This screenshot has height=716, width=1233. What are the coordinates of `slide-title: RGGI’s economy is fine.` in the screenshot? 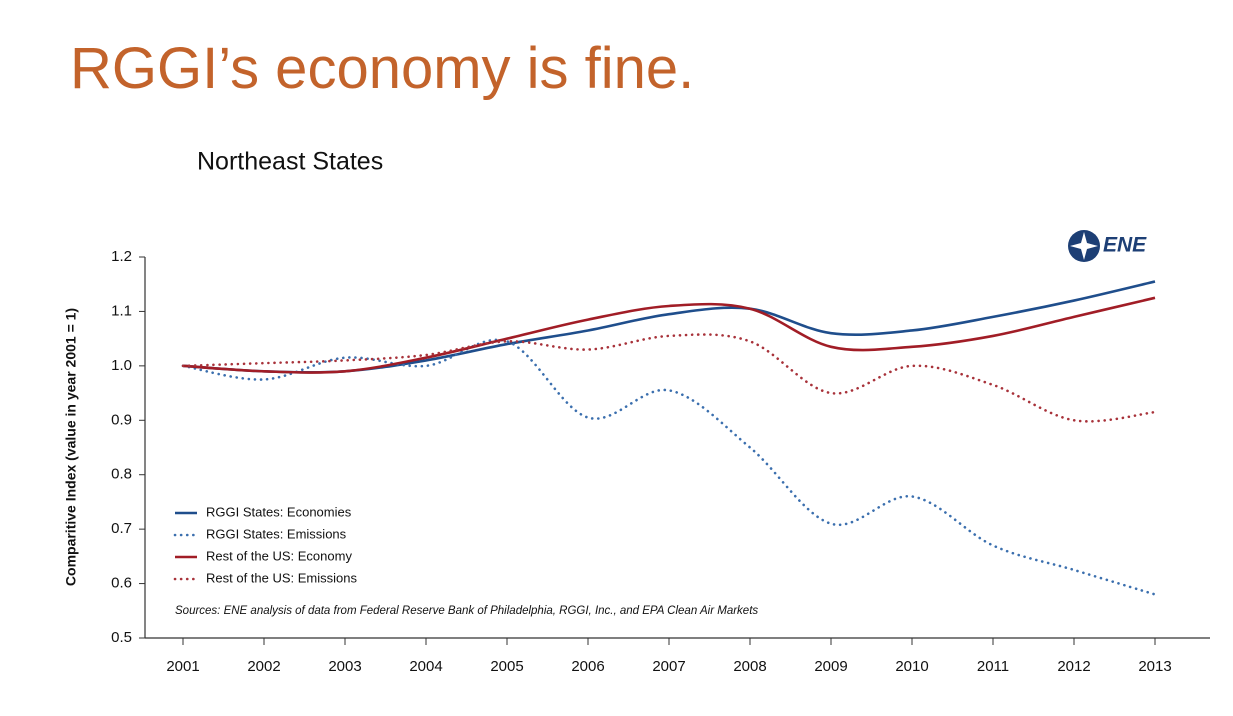 It's located at (382, 68).